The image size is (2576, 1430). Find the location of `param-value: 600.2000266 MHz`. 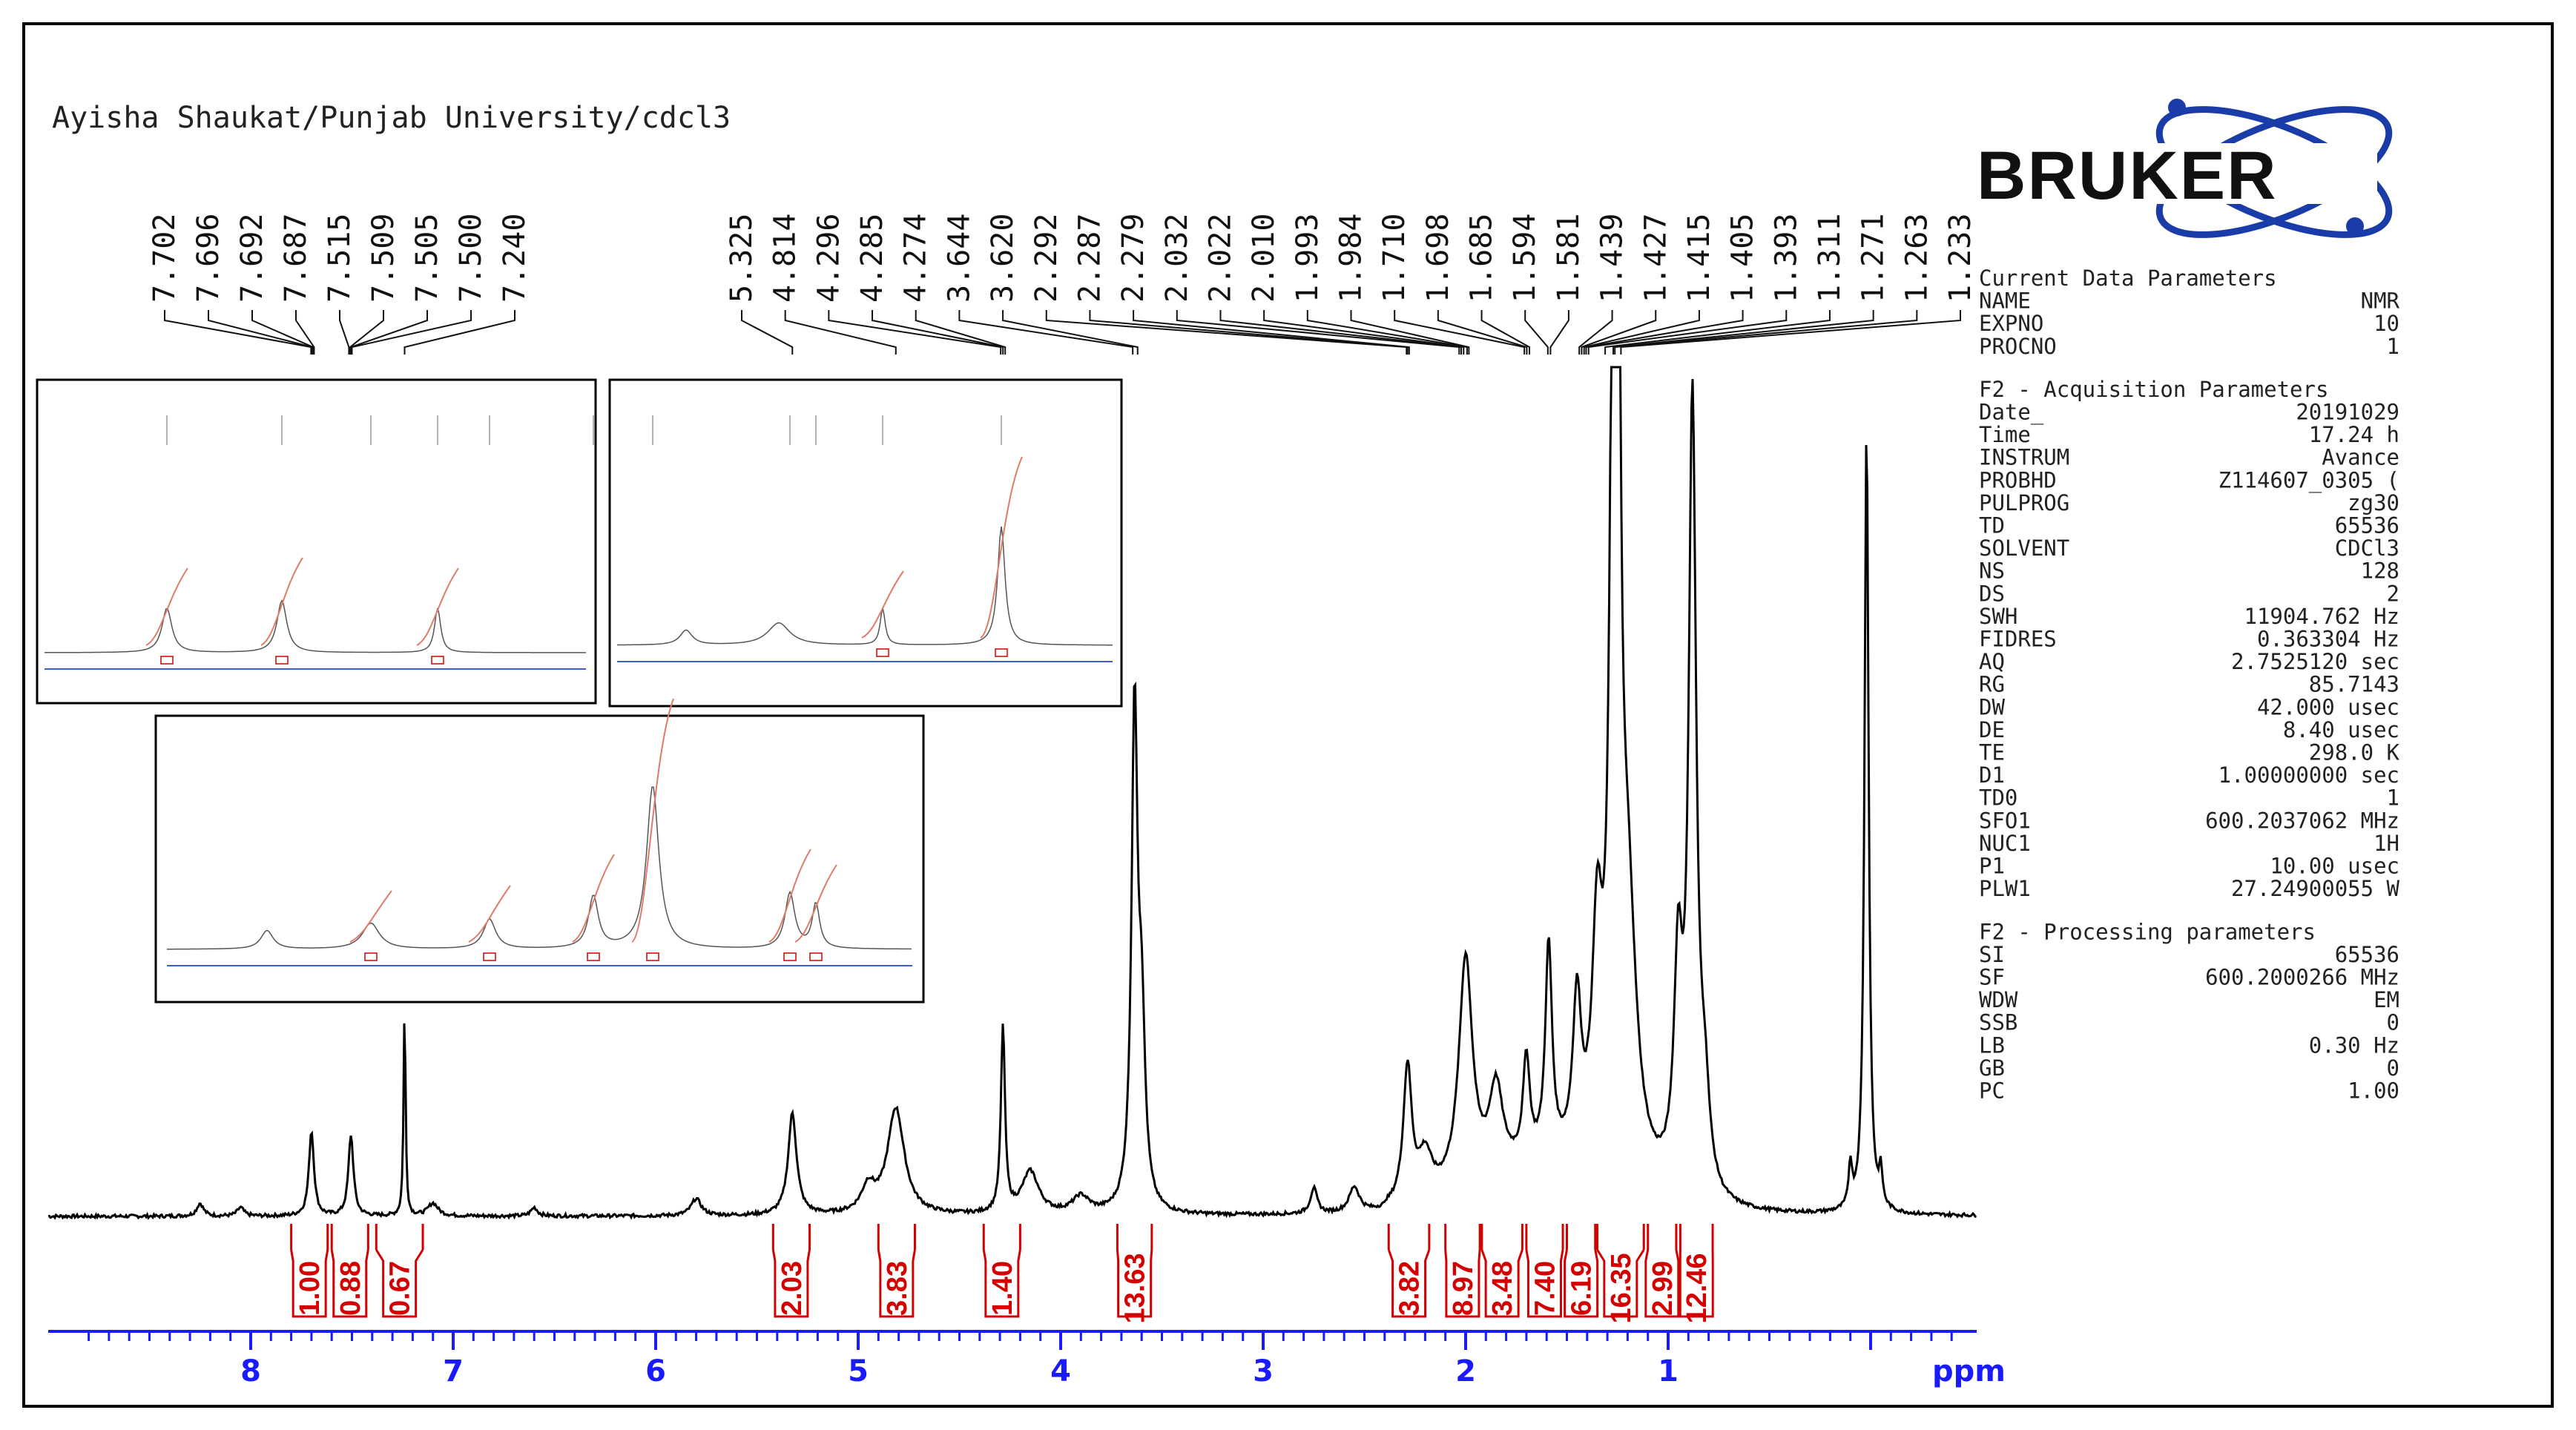

param-value: 600.2000266 MHz is located at coordinates (2302, 977).